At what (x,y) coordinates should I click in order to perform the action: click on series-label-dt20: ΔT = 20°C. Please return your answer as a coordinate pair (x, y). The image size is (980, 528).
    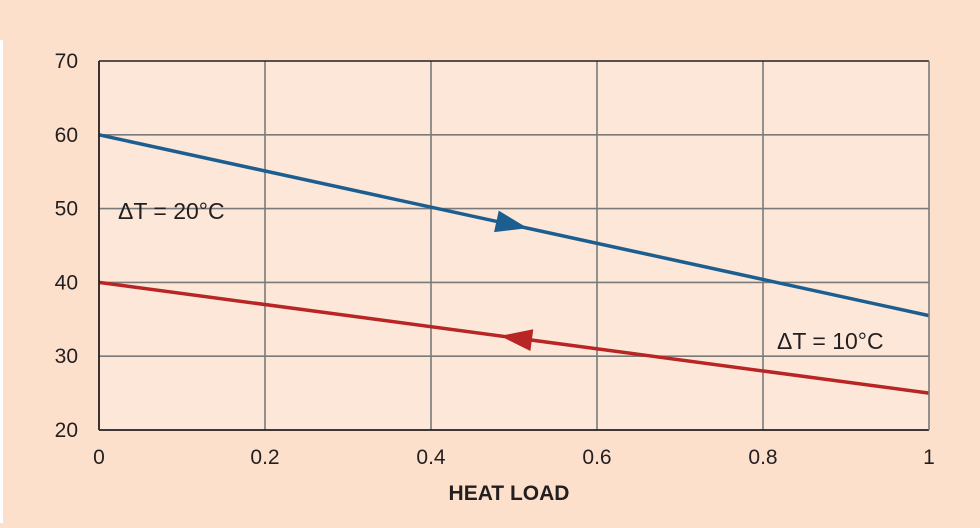
    Looking at the image, I should click on (171, 211).